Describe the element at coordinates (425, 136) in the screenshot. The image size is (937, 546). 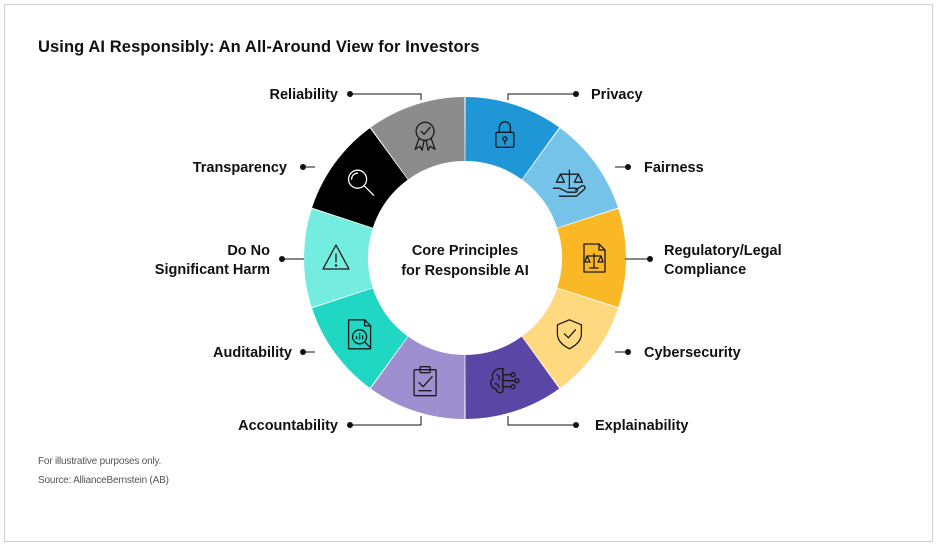
I see `award-icon` at that location.